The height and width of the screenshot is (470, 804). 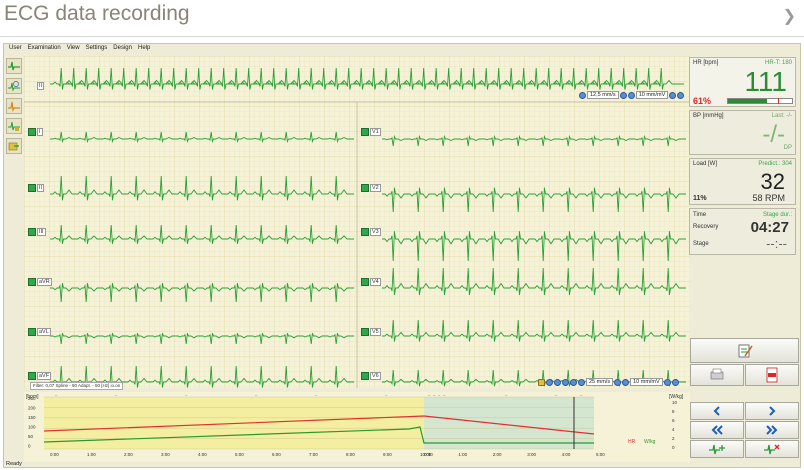 I want to click on lead-tag-avf: aVF, so click(x=40, y=376).